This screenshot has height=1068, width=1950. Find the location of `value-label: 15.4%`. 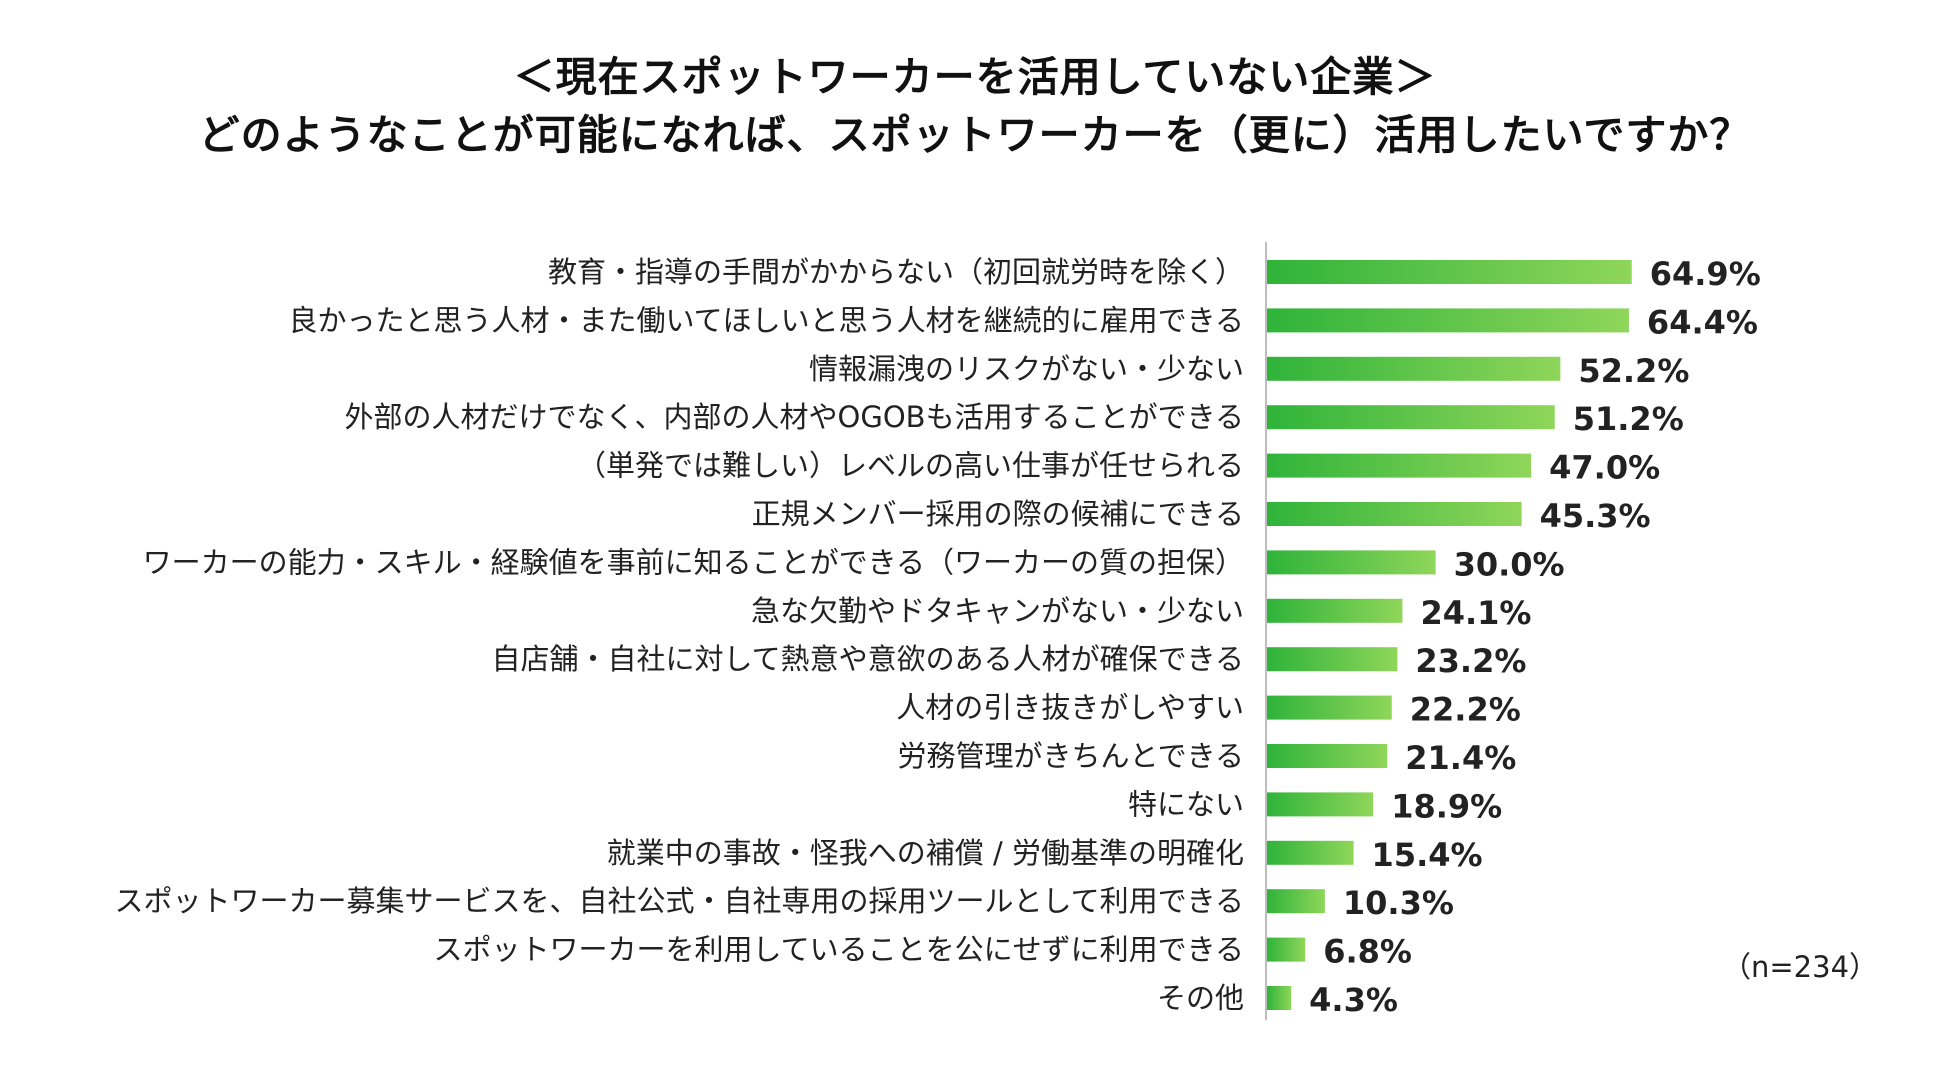

value-label: 15.4% is located at coordinates (1427, 855).